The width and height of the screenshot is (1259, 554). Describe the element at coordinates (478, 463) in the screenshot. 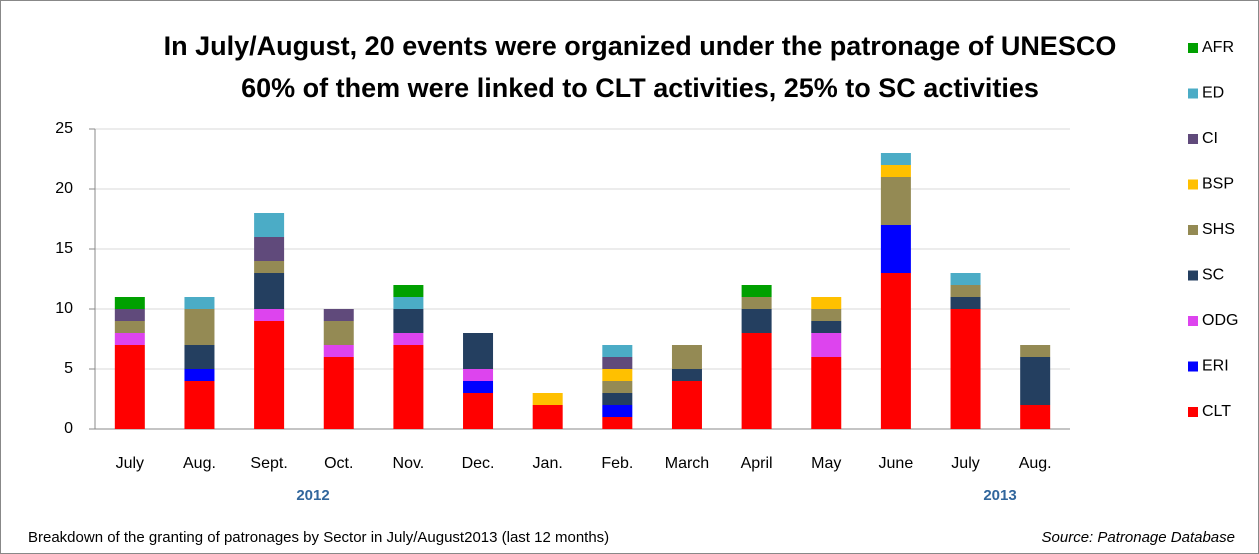

I see `x-tick-label: Dec.` at that location.